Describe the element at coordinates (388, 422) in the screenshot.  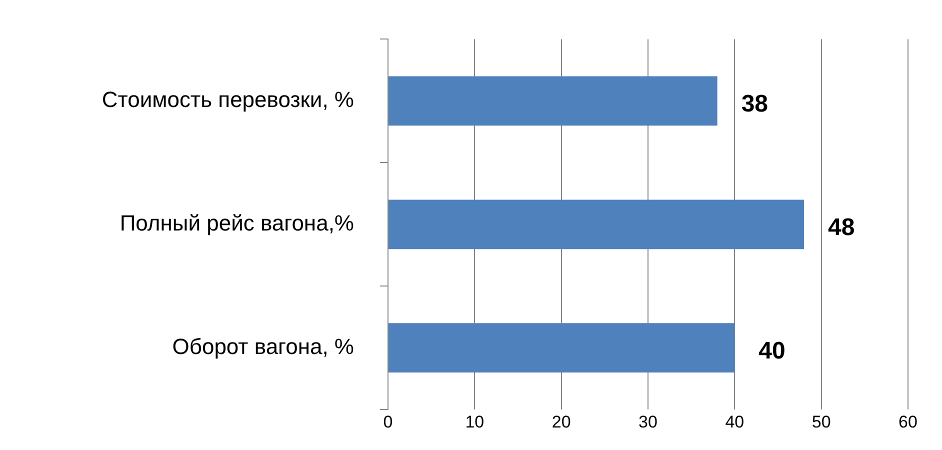
I see `x-tick-label: 0` at that location.